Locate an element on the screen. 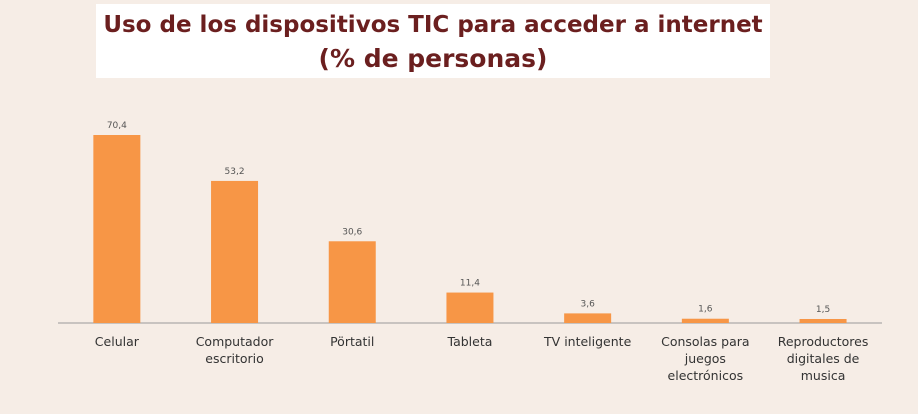 The width and height of the screenshot is (918, 414). category-label-line: Tableta is located at coordinates (470, 341).